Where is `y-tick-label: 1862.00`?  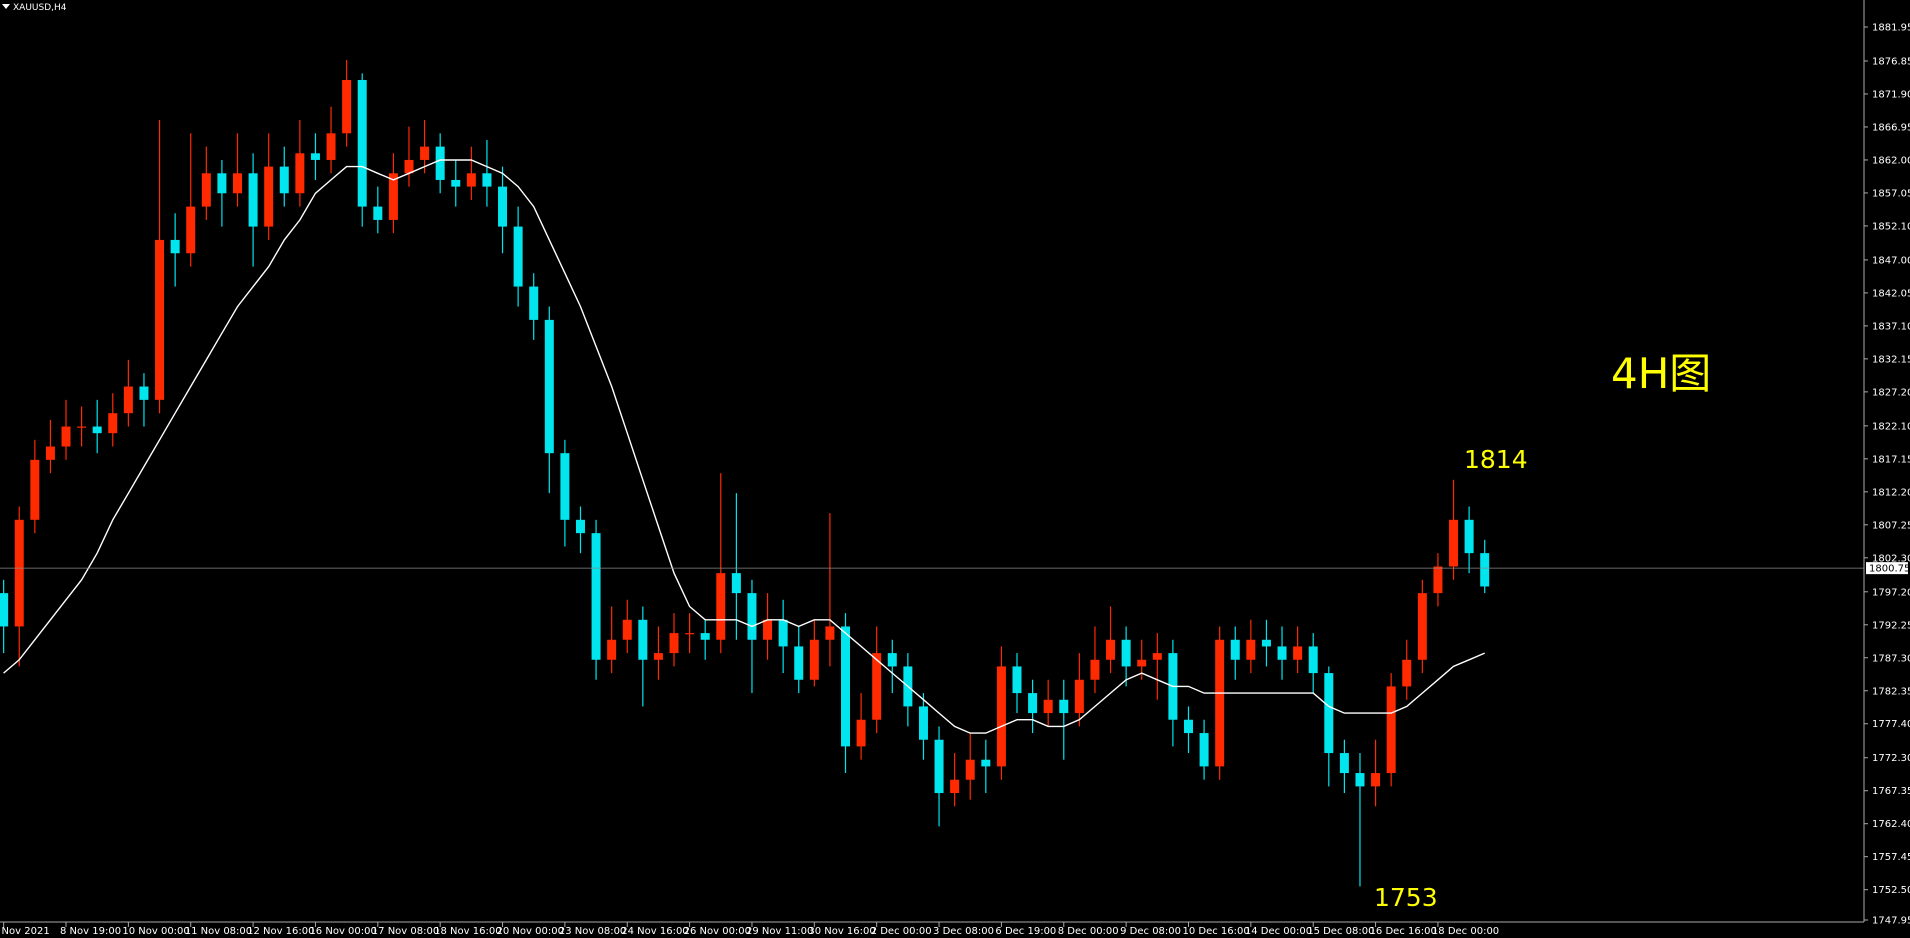
y-tick-label: 1862.00 is located at coordinates (1891, 160).